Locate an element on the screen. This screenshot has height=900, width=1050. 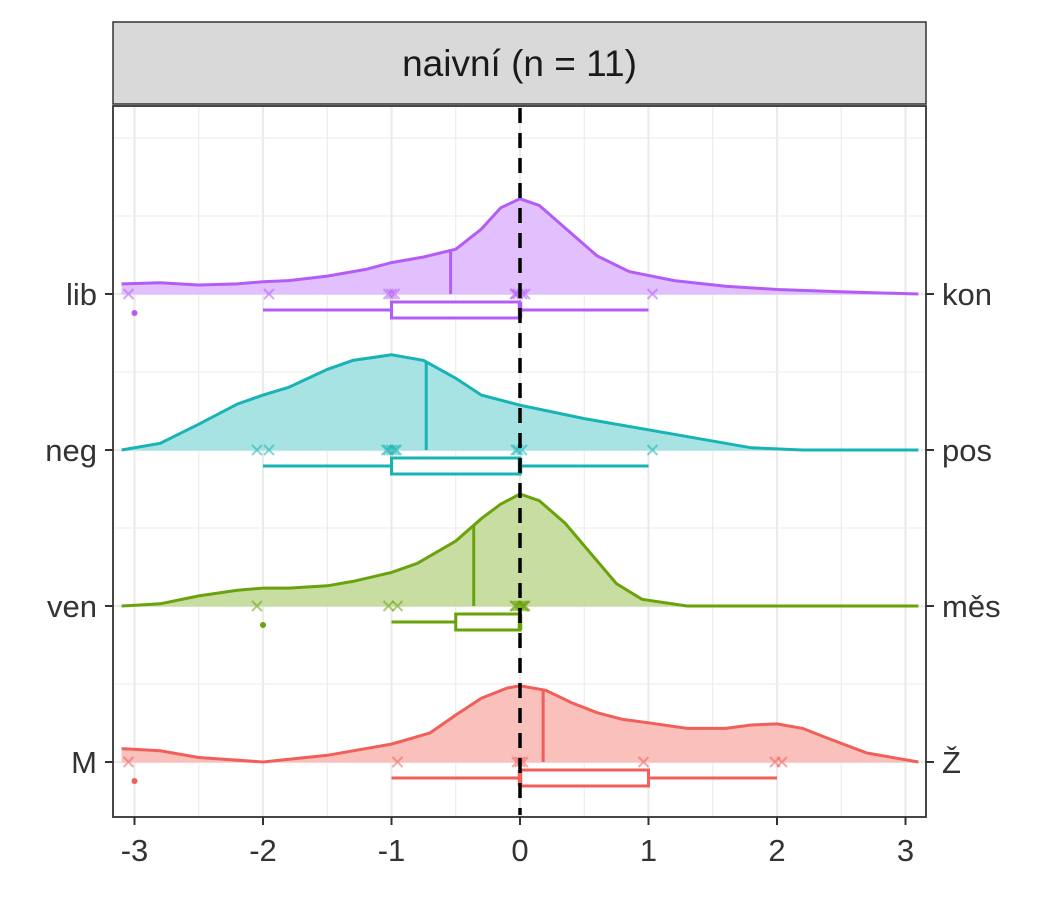
series-neg is located at coordinates (520, 414).